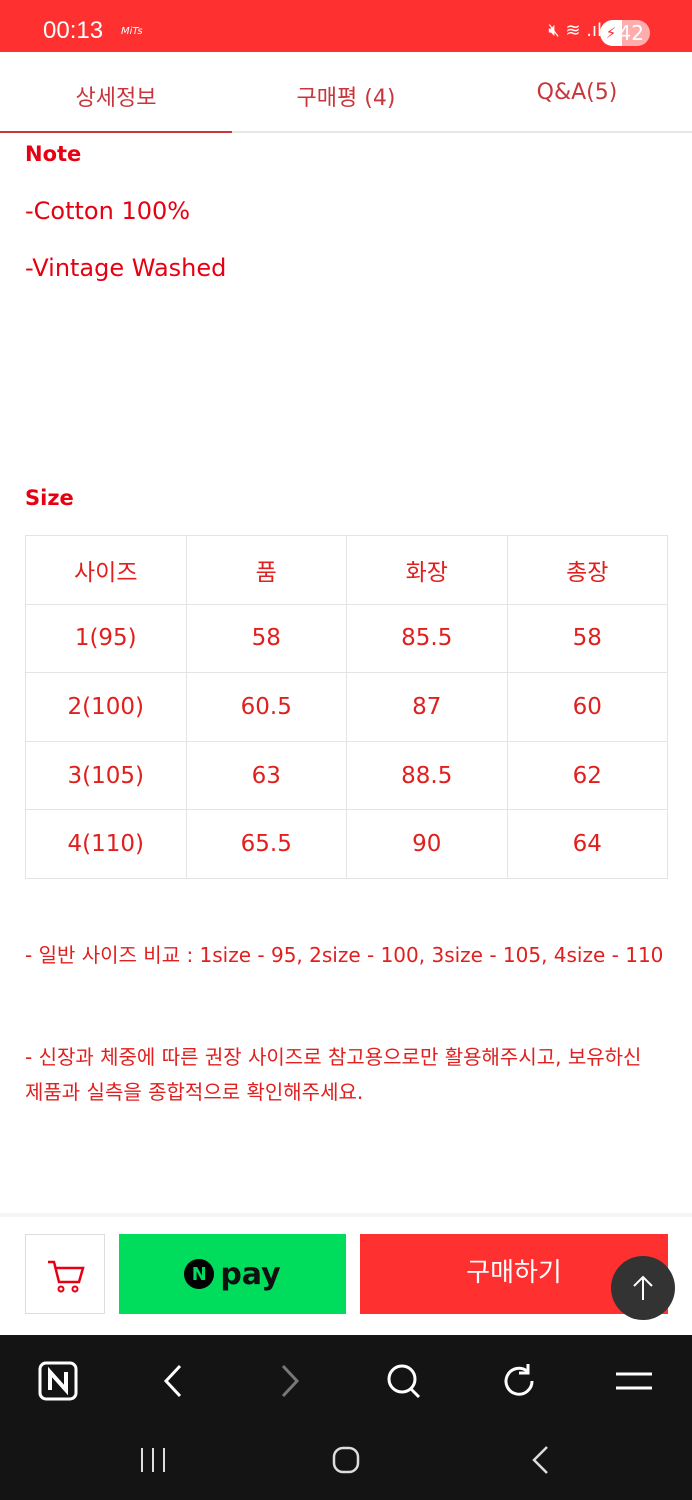 This screenshot has width=692, height=1500. I want to click on table-cell: 90, so click(427, 844).